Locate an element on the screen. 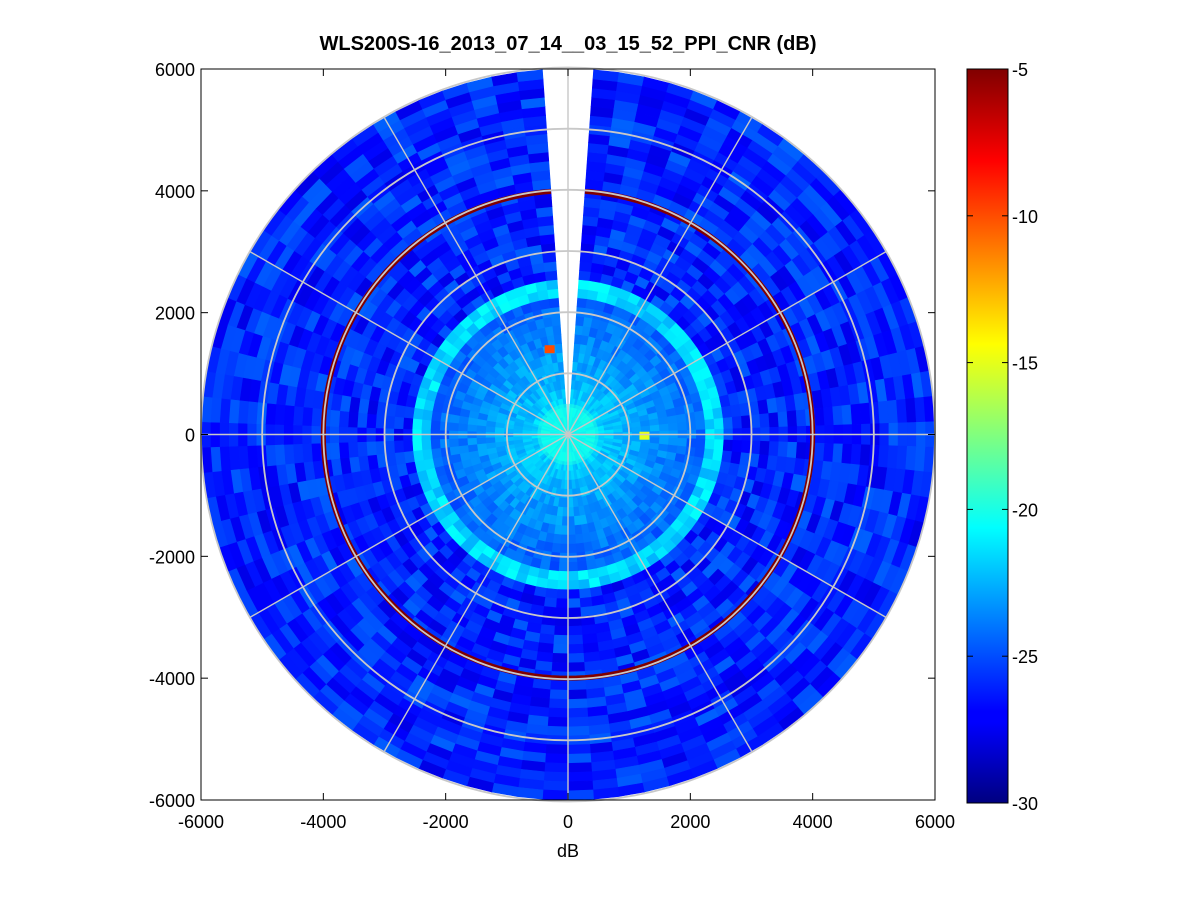 The height and width of the screenshot is (901, 1201). colorbar-axis: -5 -10 -15 -20 -25 -30 is located at coordinates (1002, 437).